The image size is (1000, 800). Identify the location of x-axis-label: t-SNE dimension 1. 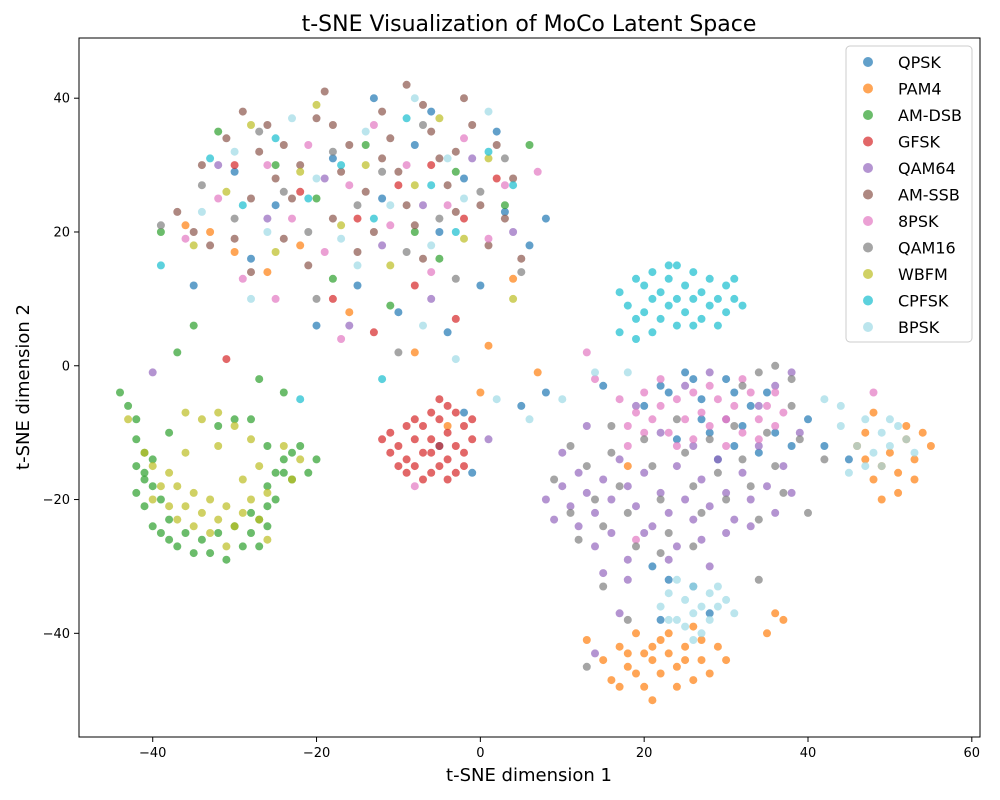
(529, 775).